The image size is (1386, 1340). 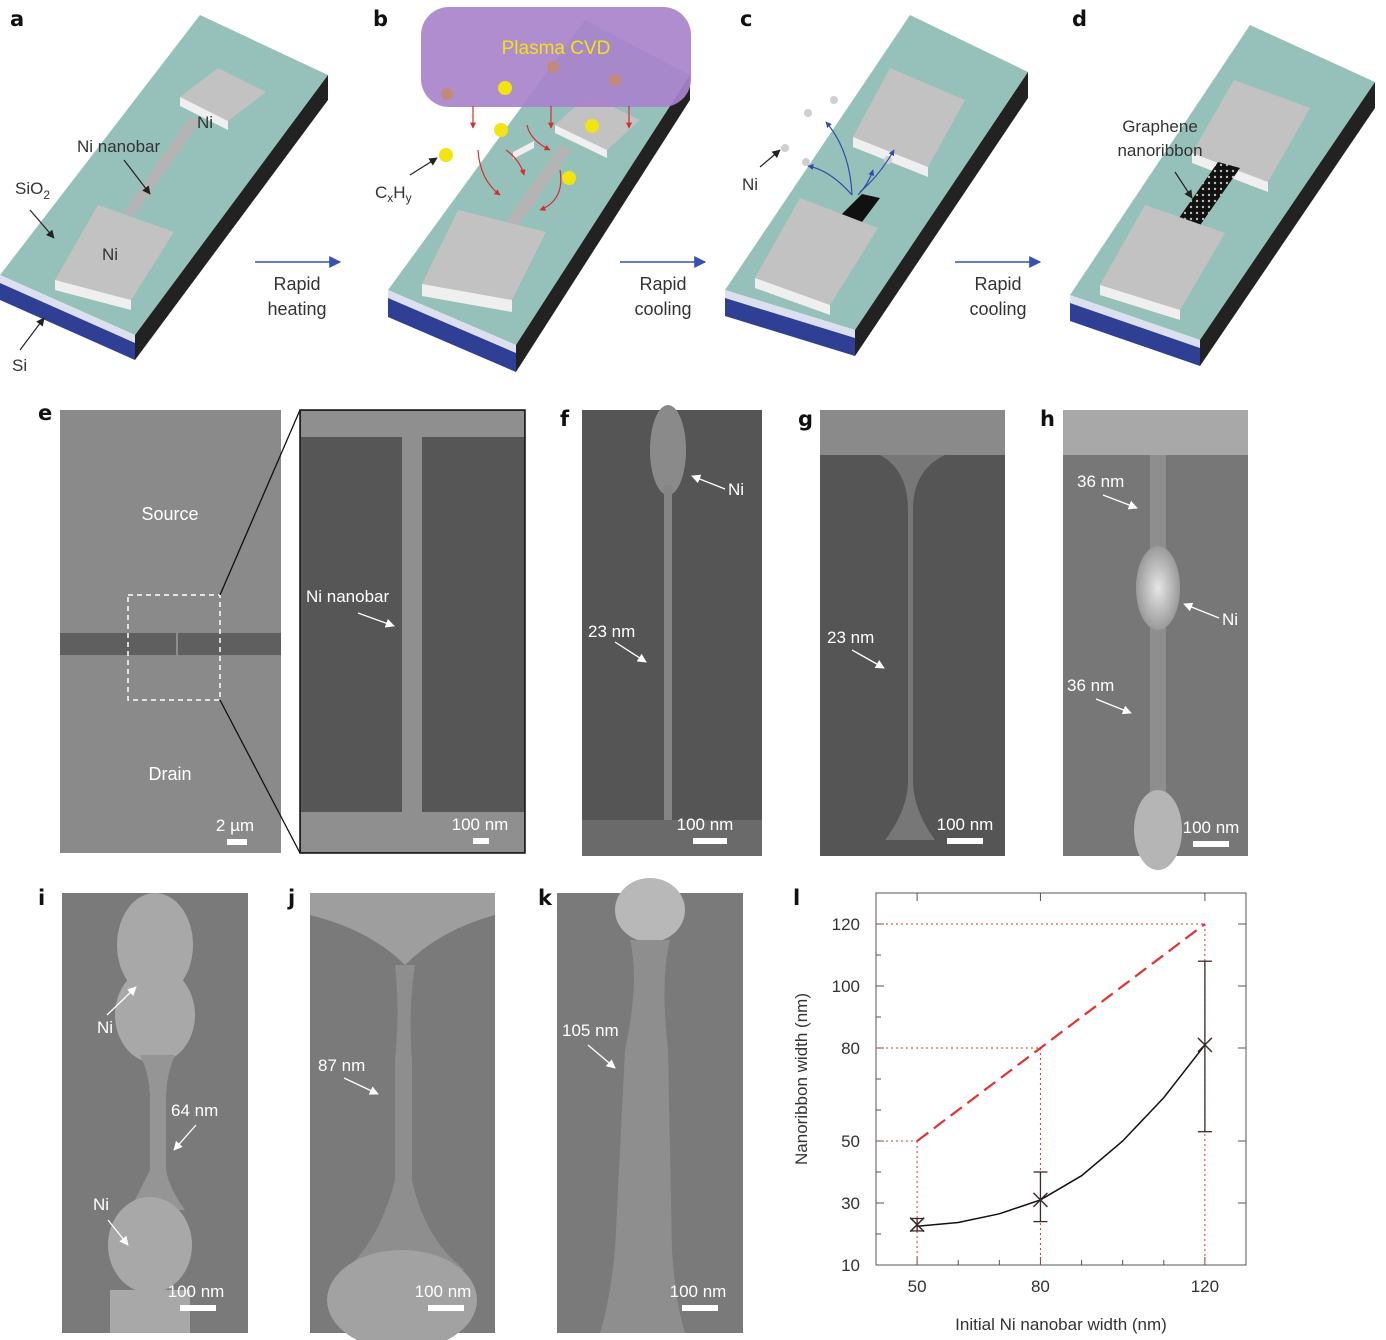 I want to click on ideal-dashed-line, so click(x=1061, y=1032).